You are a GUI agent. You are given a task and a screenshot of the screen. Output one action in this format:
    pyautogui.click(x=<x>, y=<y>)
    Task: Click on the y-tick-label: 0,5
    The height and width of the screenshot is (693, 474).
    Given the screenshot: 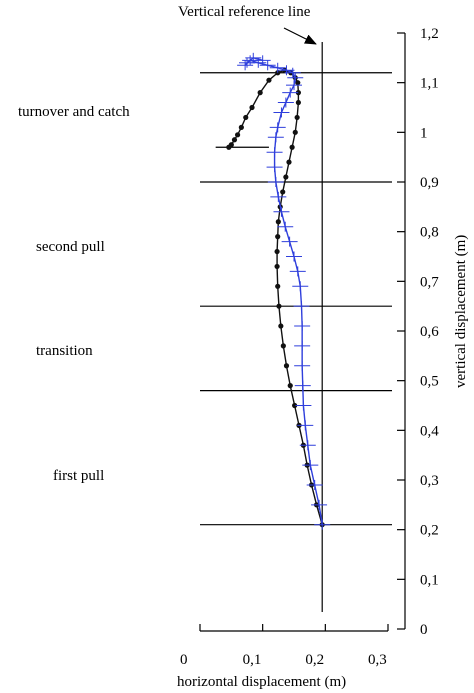 What is the action you would take?
    pyautogui.click(x=429, y=382)
    